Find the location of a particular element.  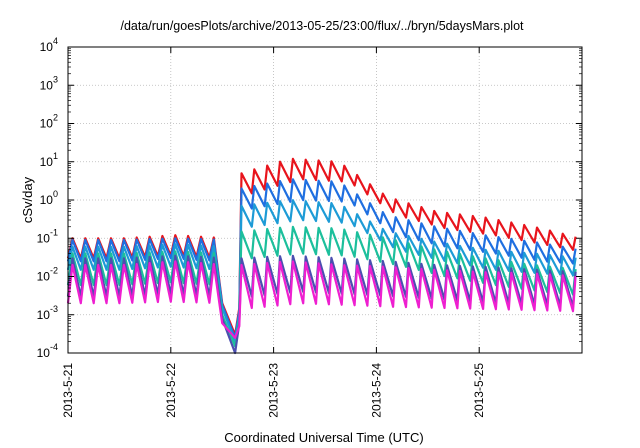

x-tick-label: 2013-5-22 is located at coordinates (171, 390).